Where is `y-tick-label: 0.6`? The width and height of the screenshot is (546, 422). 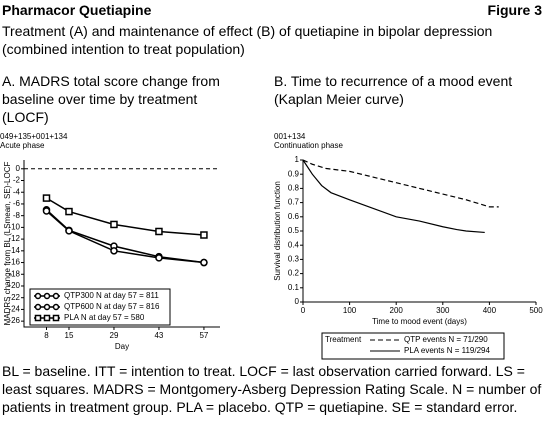 y-tick-label: 0.6 is located at coordinates (294, 216).